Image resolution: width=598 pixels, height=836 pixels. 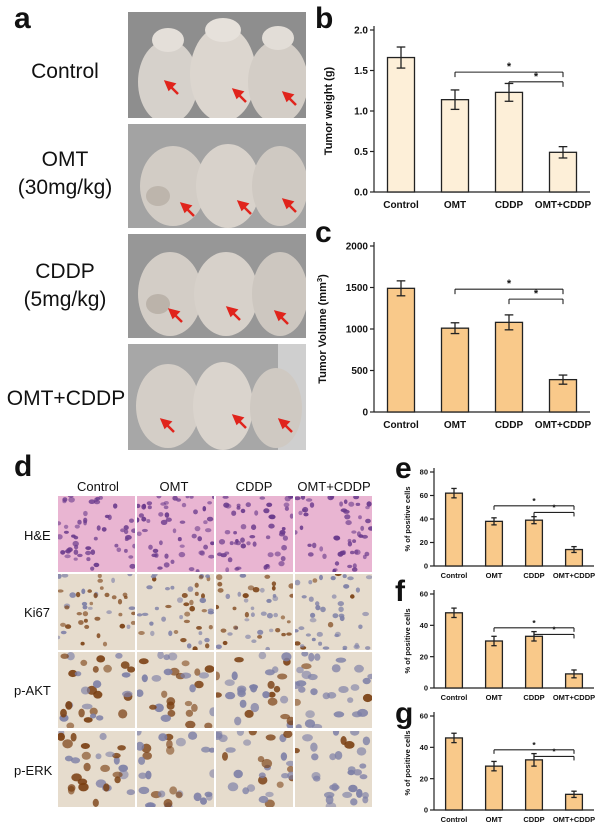 I want to click on y-tick-label: 0.5, so click(x=361, y=152).